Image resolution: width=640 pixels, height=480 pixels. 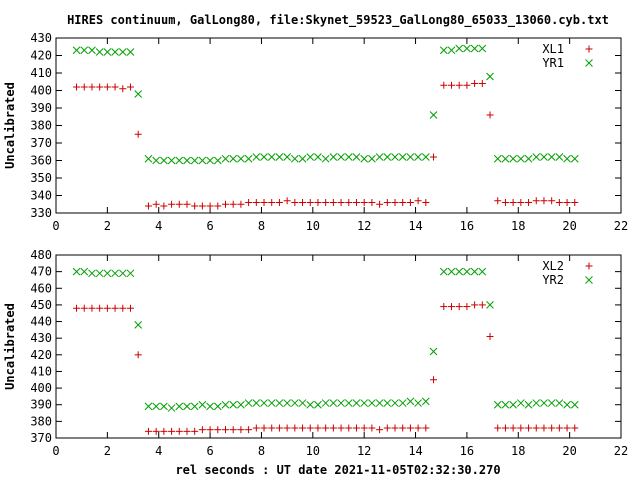 What do you see at coordinates (41, 255) in the screenshot?
I see `y-tick-label: 480` at bounding box center [41, 255].